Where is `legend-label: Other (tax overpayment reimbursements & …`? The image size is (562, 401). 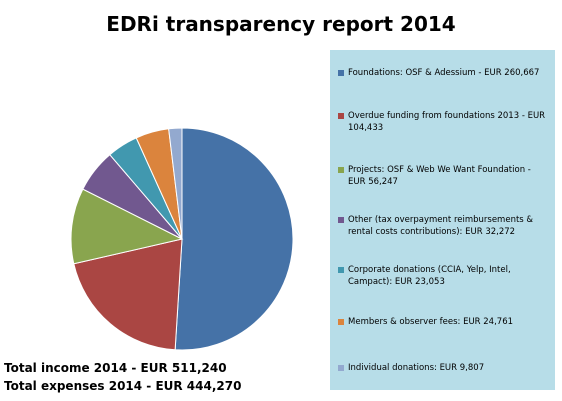 legend-label: Other (tax overpayment reimbursements & … is located at coordinates (441, 226).